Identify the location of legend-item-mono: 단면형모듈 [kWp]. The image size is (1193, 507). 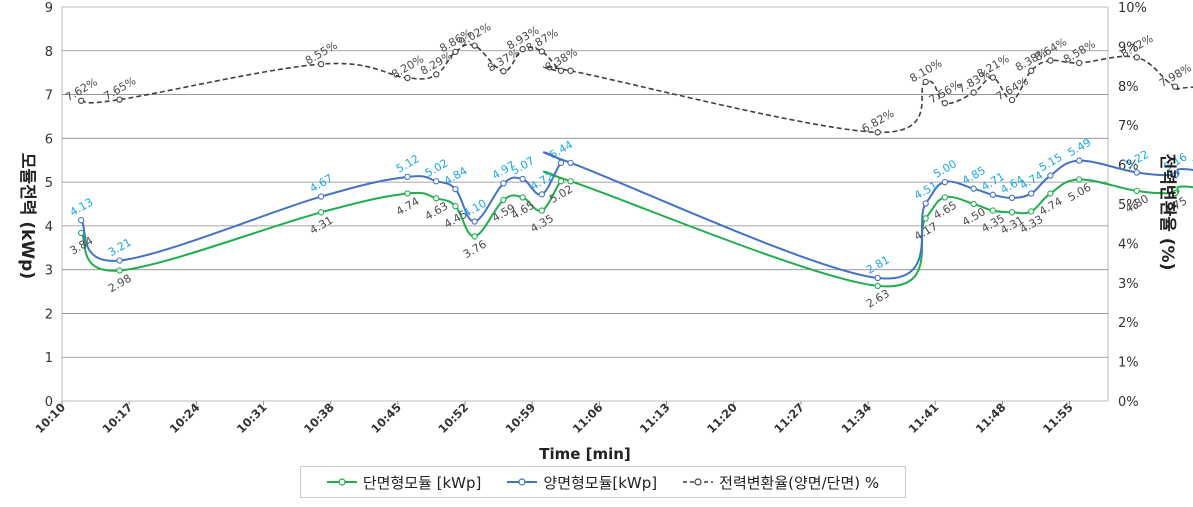
(404, 482).